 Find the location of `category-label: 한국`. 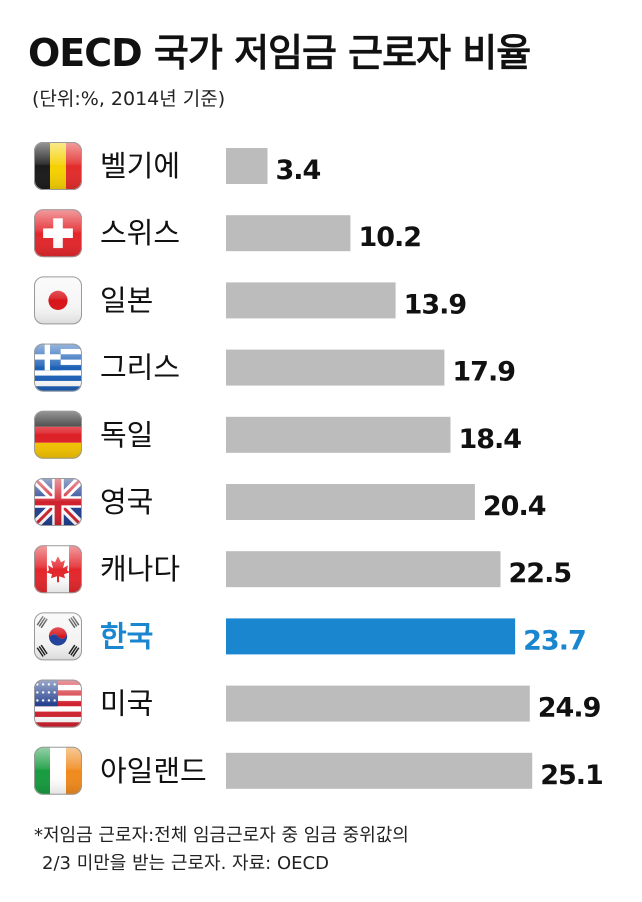

category-label: 한국 is located at coordinates (126, 636).